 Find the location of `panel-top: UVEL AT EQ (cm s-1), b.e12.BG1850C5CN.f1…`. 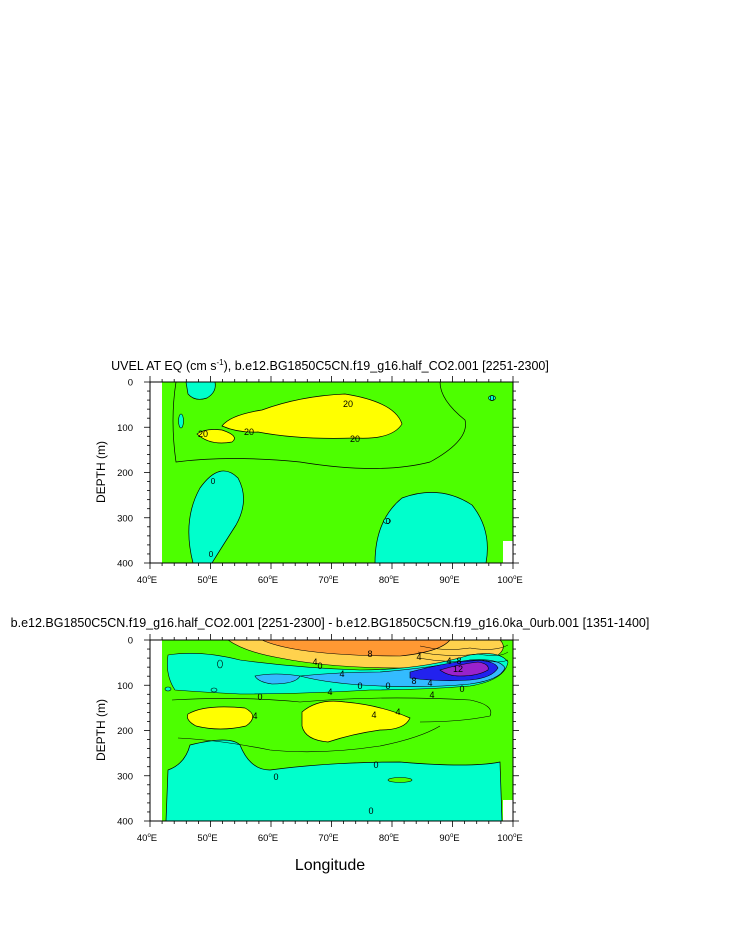

panel-top: UVEL AT EQ (cm s-1), b.e12.BG1850C5CN.f1… is located at coordinates (321, 472).